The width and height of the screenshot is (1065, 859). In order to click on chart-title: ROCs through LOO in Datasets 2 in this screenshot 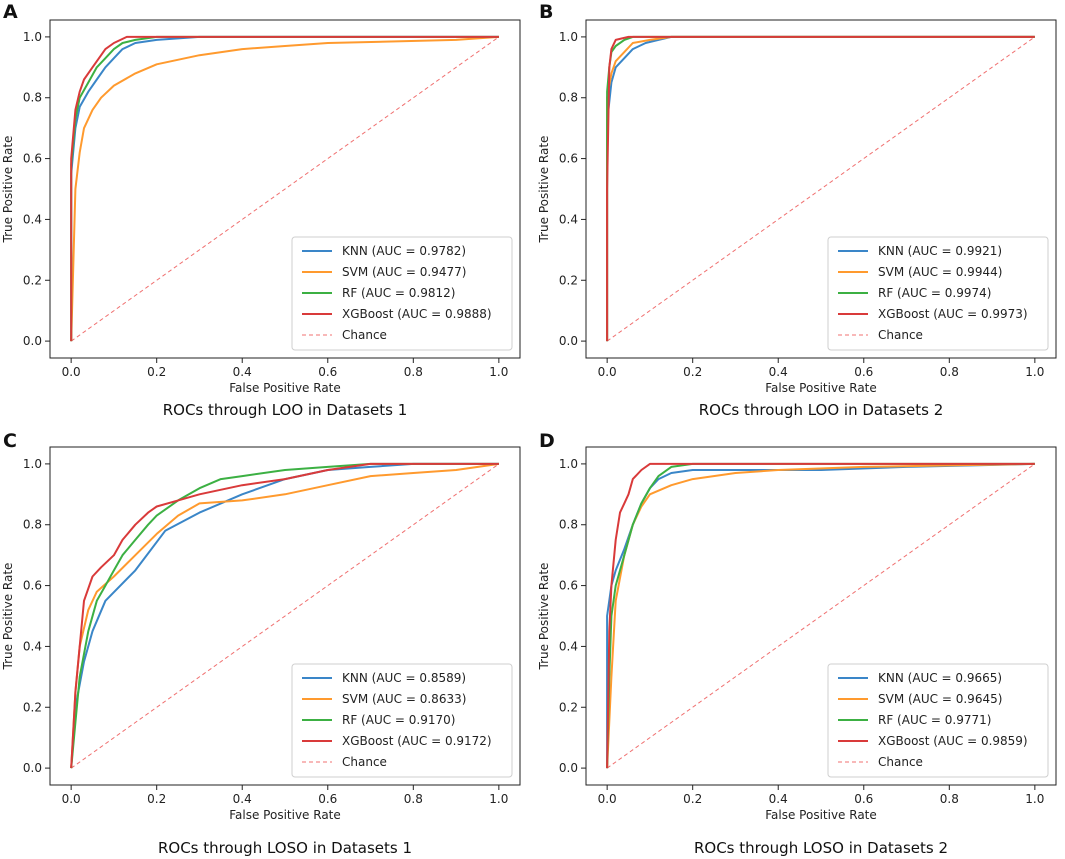, I will do `click(821, 410)`.